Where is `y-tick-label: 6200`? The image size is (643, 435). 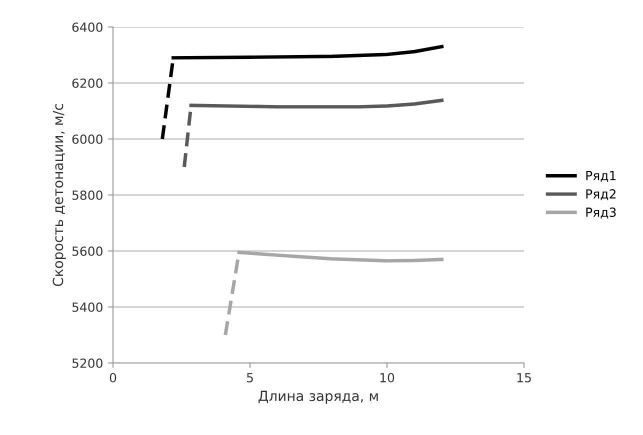 y-tick-label: 6200 is located at coordinates (87, 83).